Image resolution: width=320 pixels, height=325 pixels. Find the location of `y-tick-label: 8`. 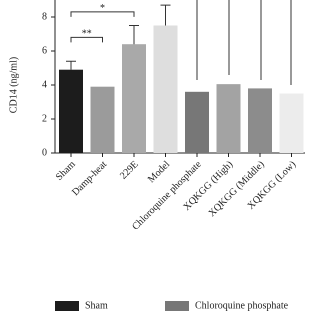

y-tick-label: 8 is located at coordinates (44, 16).